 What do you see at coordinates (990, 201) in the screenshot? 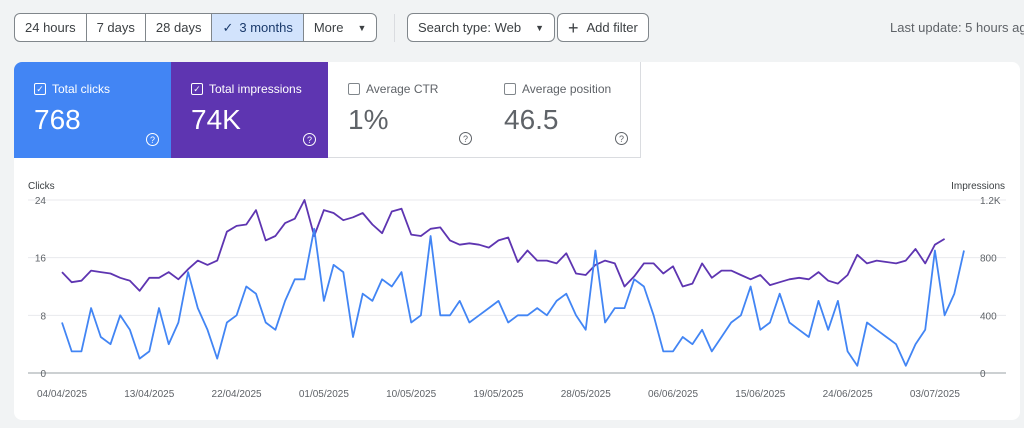
I see `right-tick-label: 1.2K` at bounding box center [990, 201].